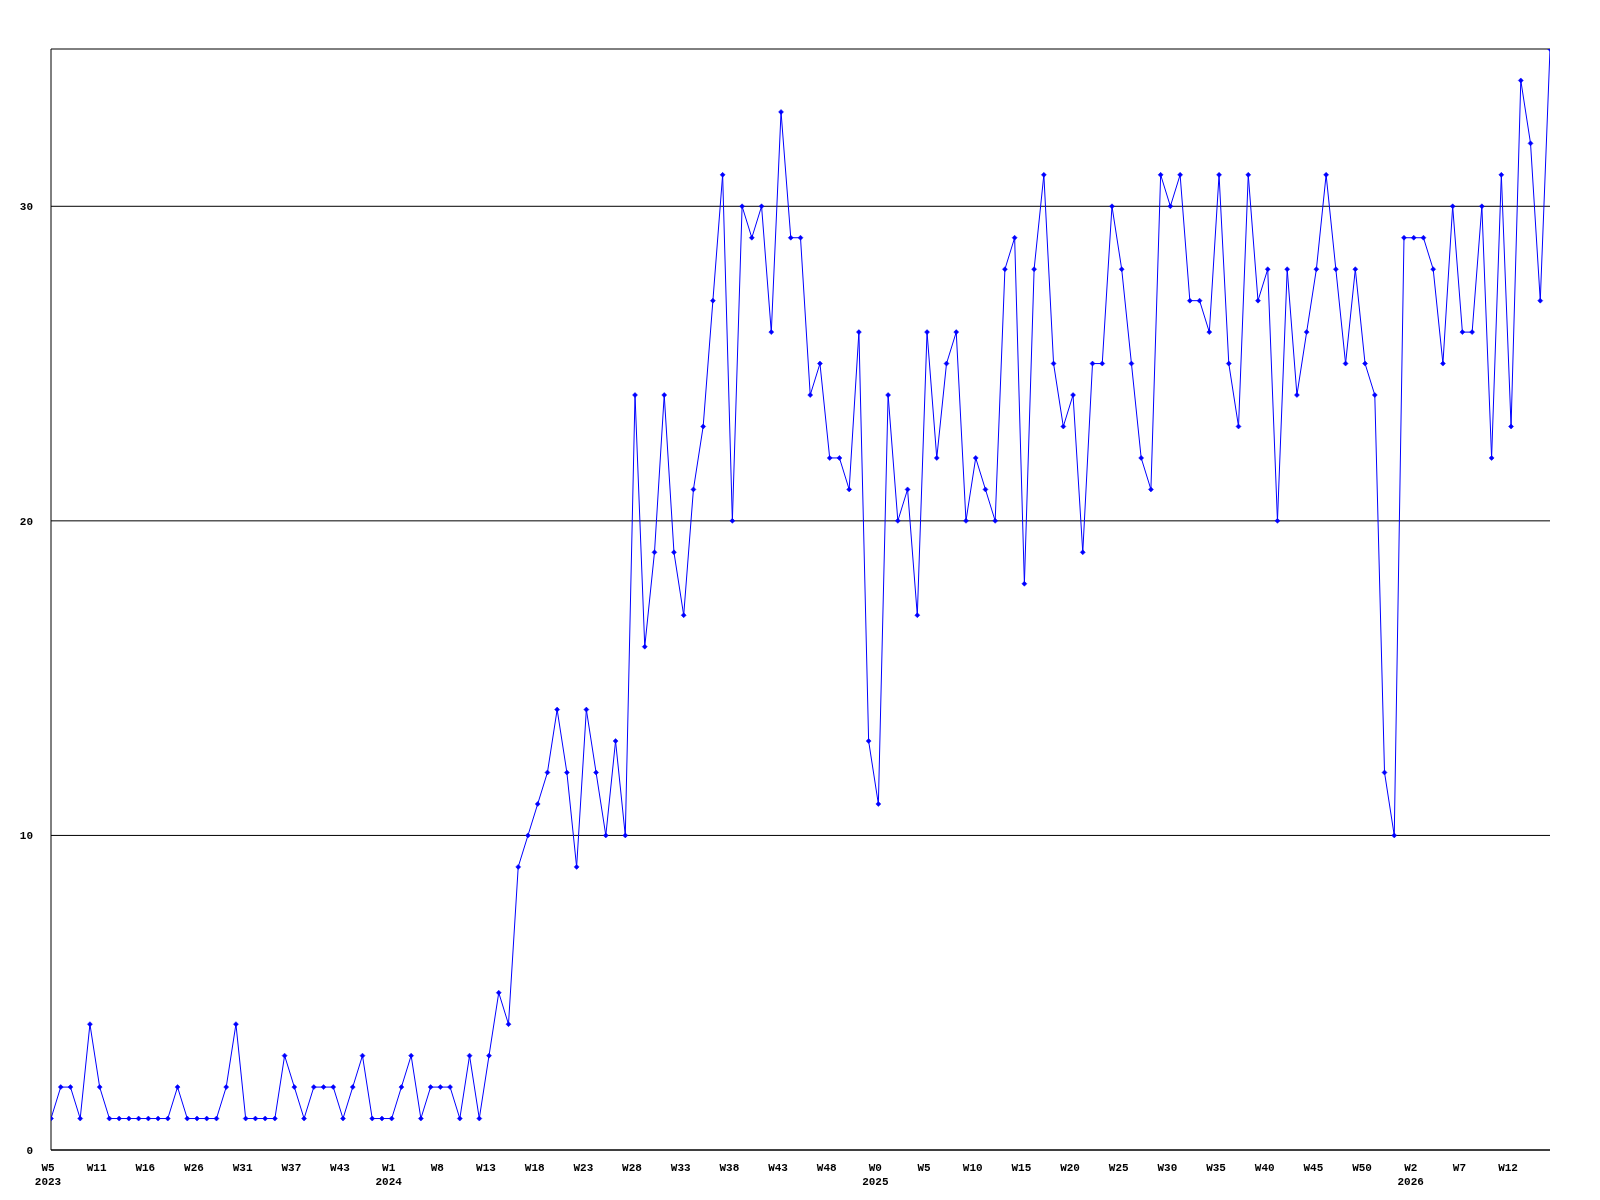  What do you see at coordinates (1313, 1168) in the screenshot?
I see `x-tick-label: W45` at bounding box center [1313, 1168].